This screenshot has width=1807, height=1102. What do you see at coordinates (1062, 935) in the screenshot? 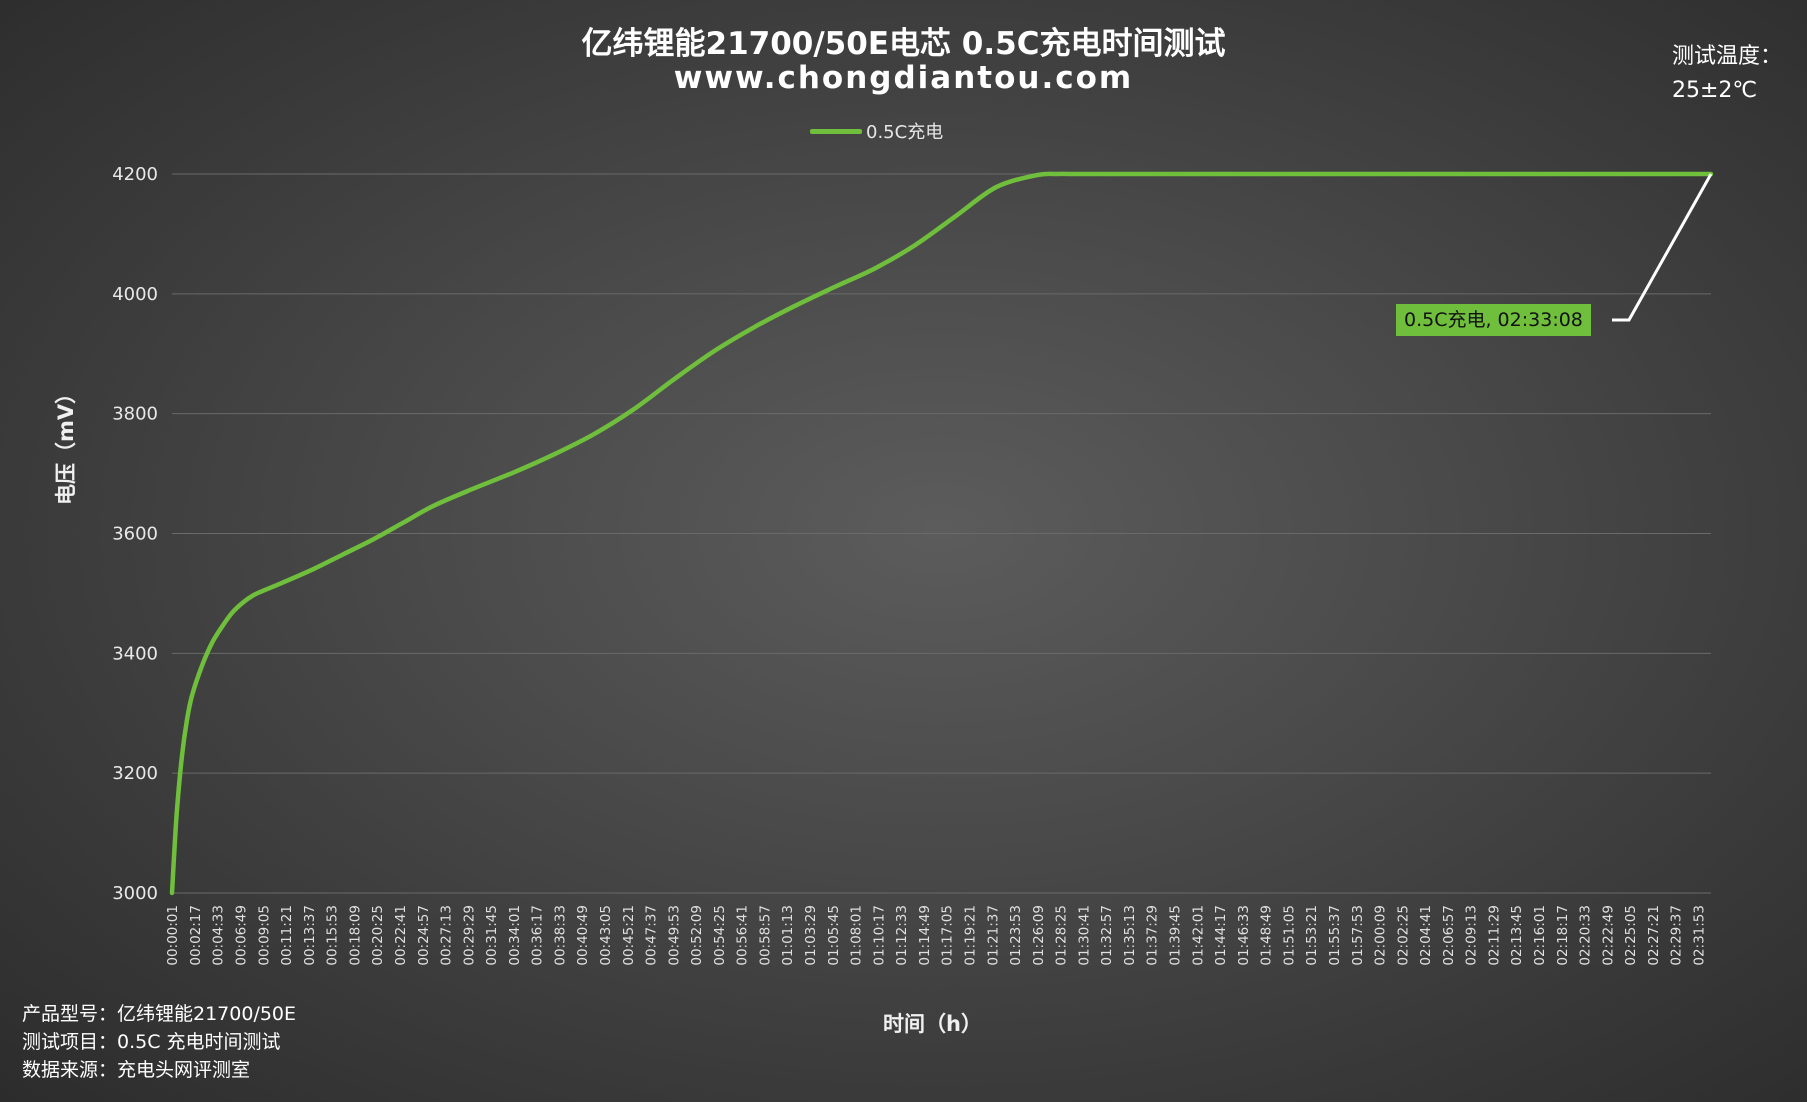
I see `x-tick-39: 01:28:25` at bounding box center [1062, 935].